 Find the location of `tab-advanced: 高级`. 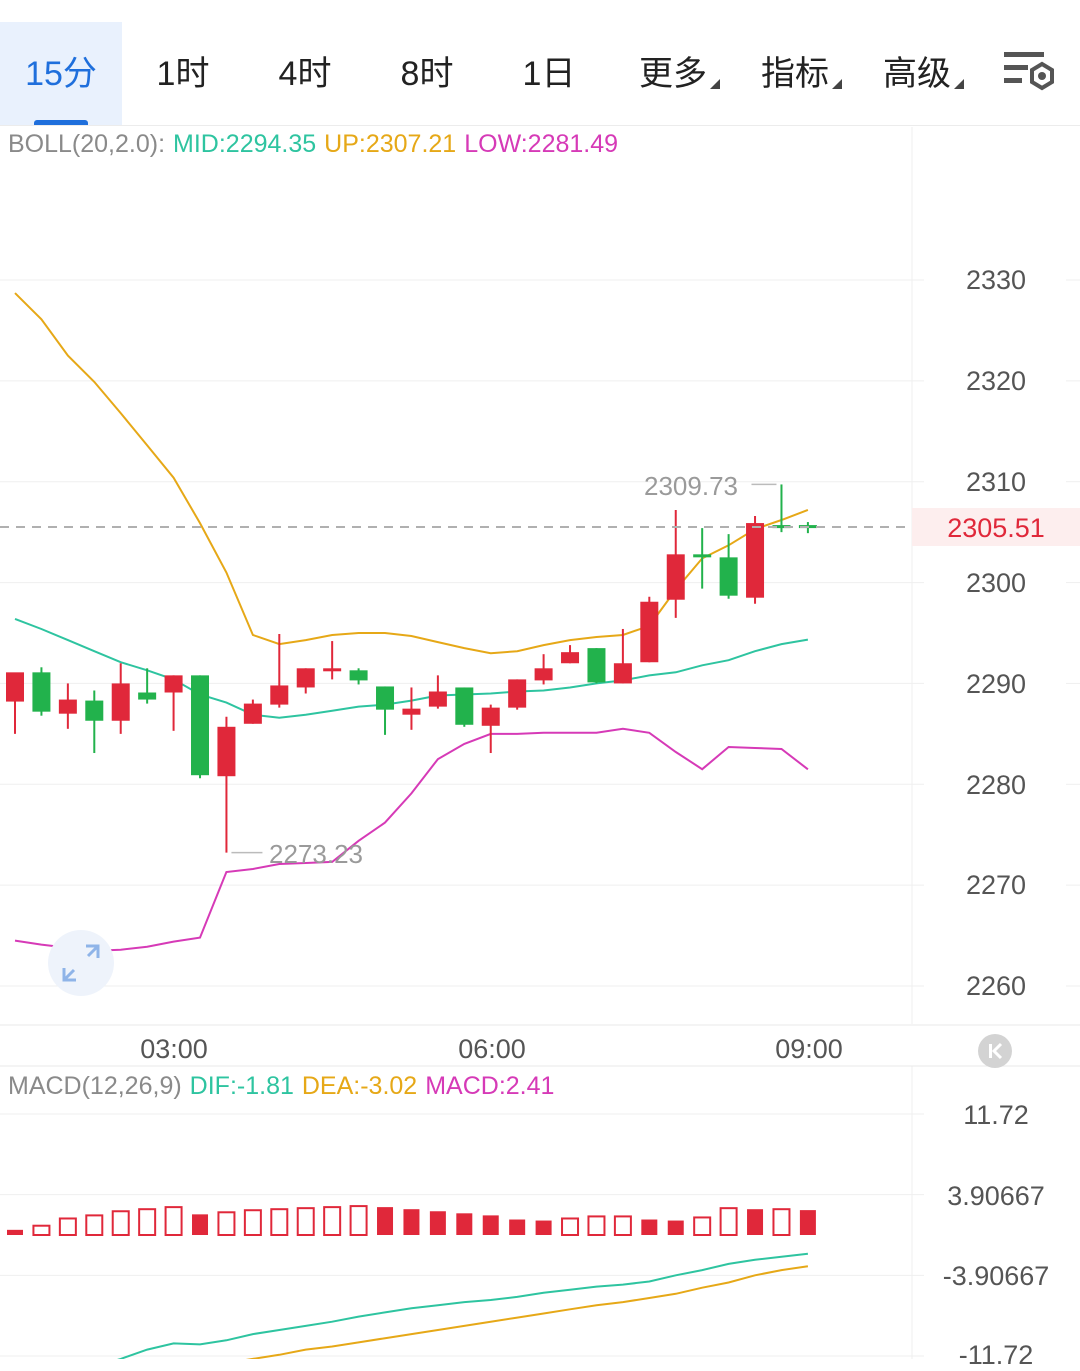

tab-advanced: 高级 is located at coordinates (917, 73).